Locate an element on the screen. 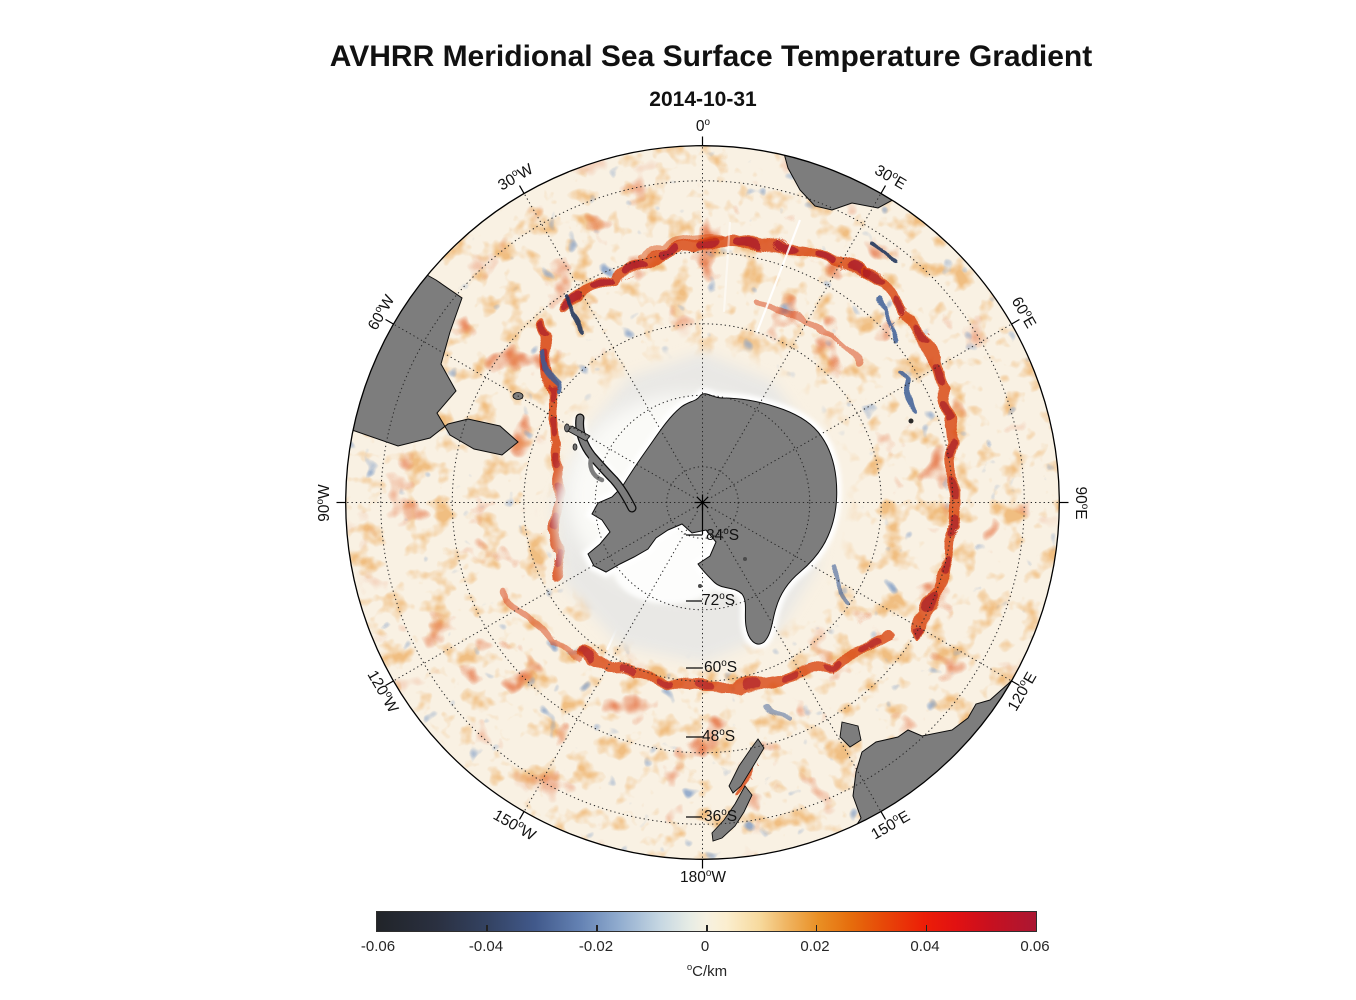 Image resolution: width=1356 pixels, height=1000 pixels. parallel-label-36s: 36oS is located at coordinates (721, 815).